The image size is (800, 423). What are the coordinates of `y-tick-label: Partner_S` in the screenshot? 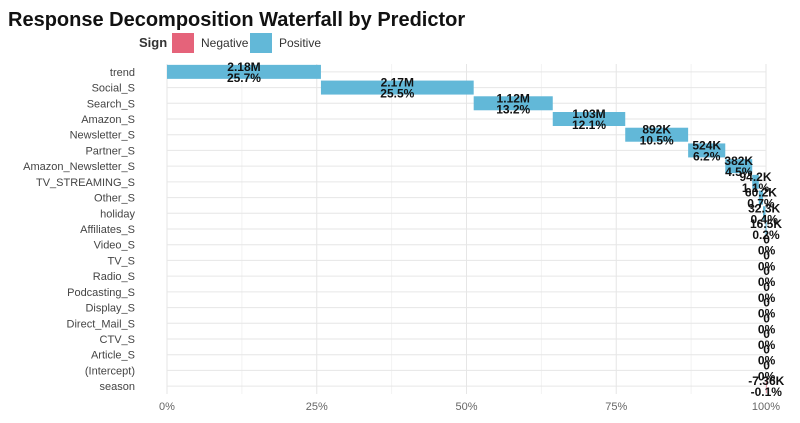 It's located at (110, 151).